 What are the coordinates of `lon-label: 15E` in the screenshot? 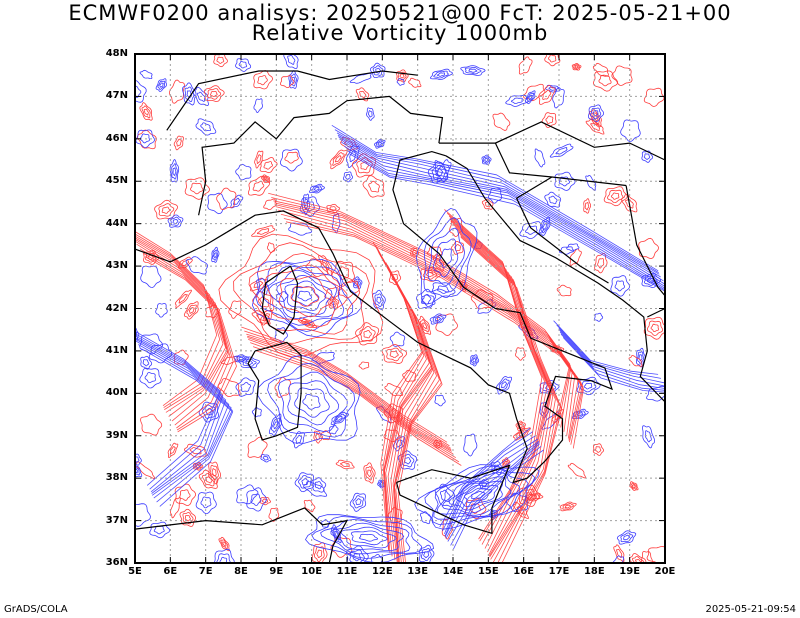 It's located at (488, 571).